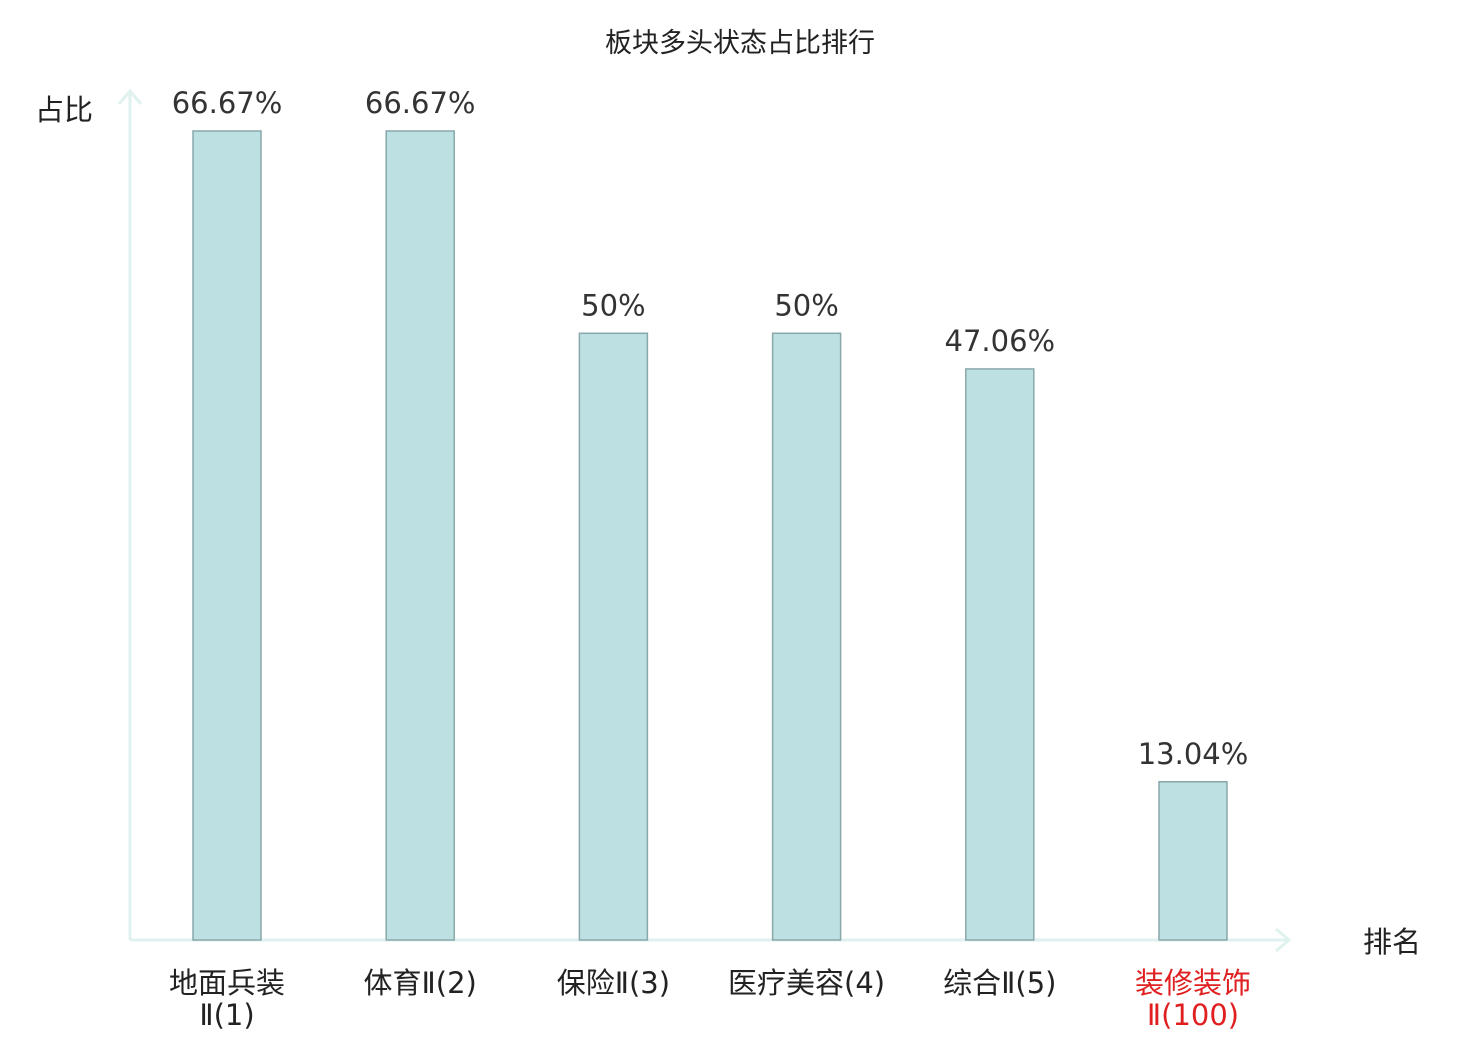 Image resolution: width=1480 pixels, height=1040 pixels. What do you see at coordinates (227, 983) in the screenshot?
I see `x-tick-label: 地面兵装` at bounding box center [227, 983].